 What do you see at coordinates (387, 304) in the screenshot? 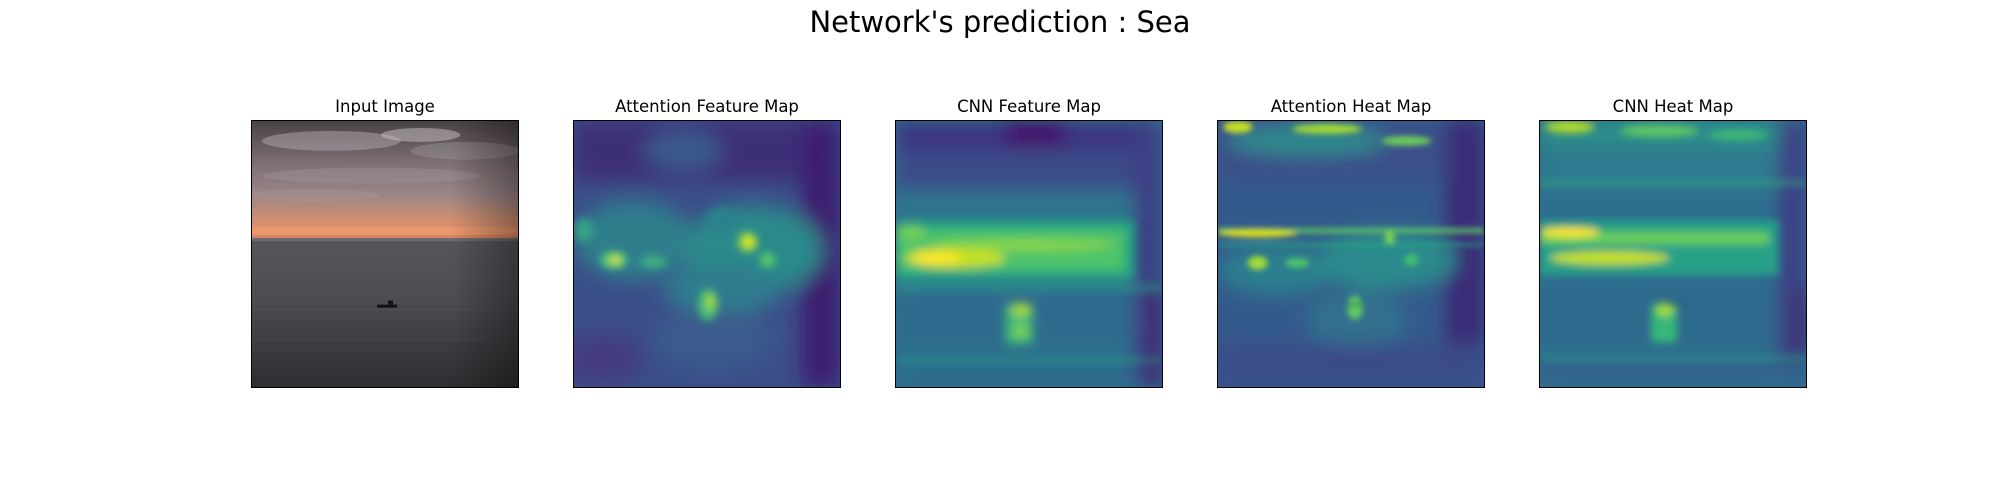
I see `boat-icon` at bounding box center [387, 304].